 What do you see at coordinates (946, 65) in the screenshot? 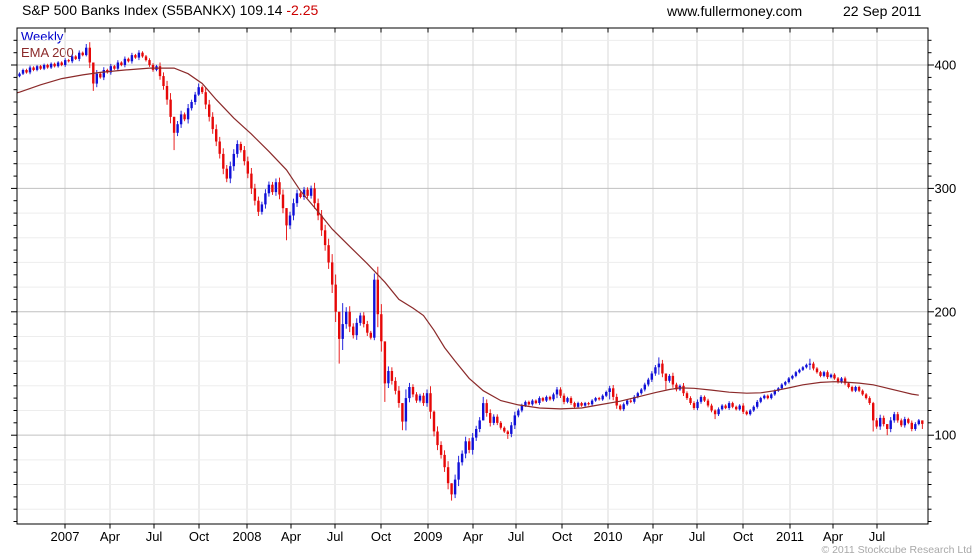
I see `svg-text: 400` at bounding box center [946, 65].